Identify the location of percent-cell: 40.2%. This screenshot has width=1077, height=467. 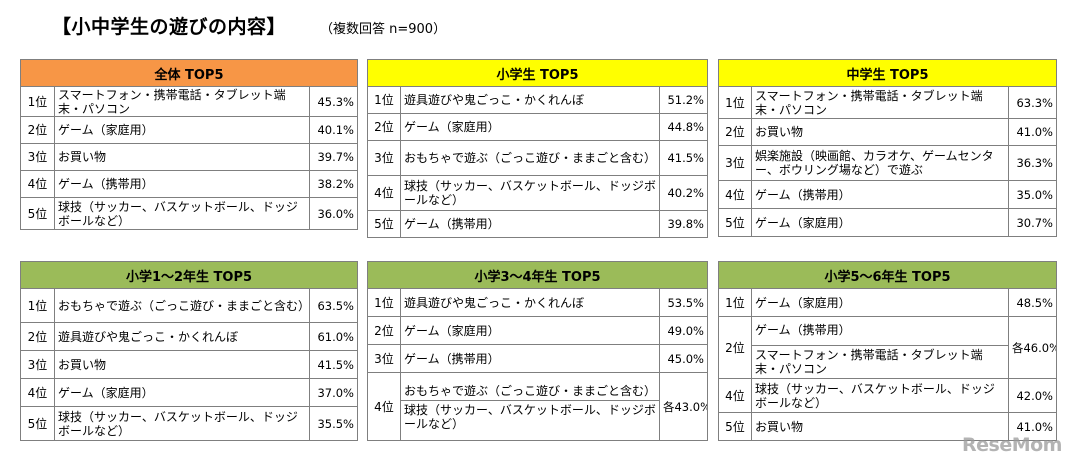
(683, 193).